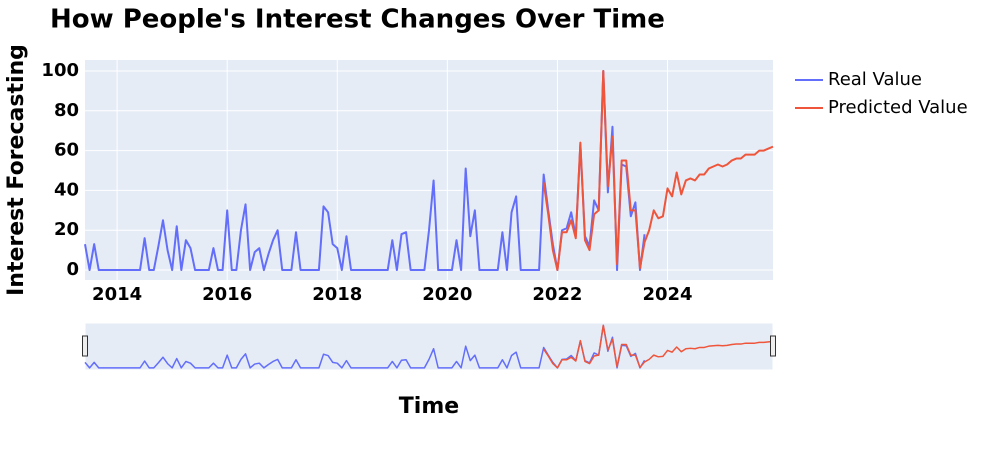 The height and width of the screenshot is (450, 1000). What do you see at coordinates (227, 294) in the screenshot?
I see `x-tick-label: 2016` at bounding box center [227, 294].